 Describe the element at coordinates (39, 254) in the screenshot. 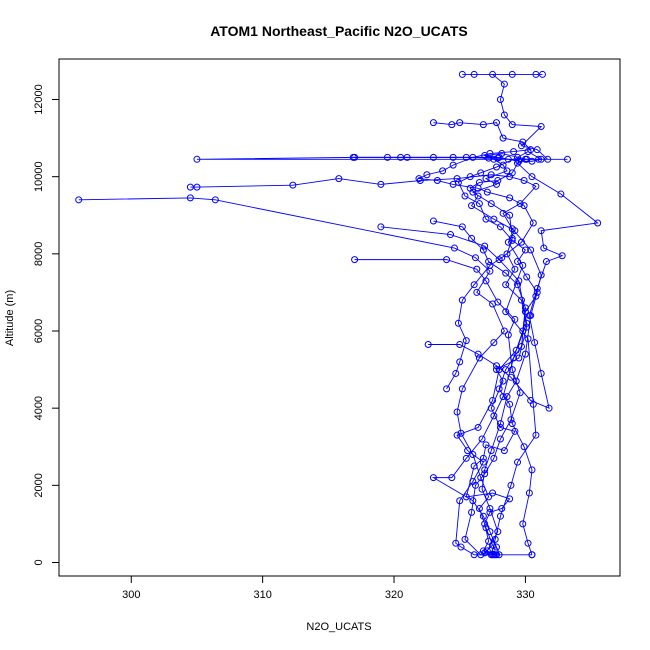

I see `y-tick-label: 8000` at that location.